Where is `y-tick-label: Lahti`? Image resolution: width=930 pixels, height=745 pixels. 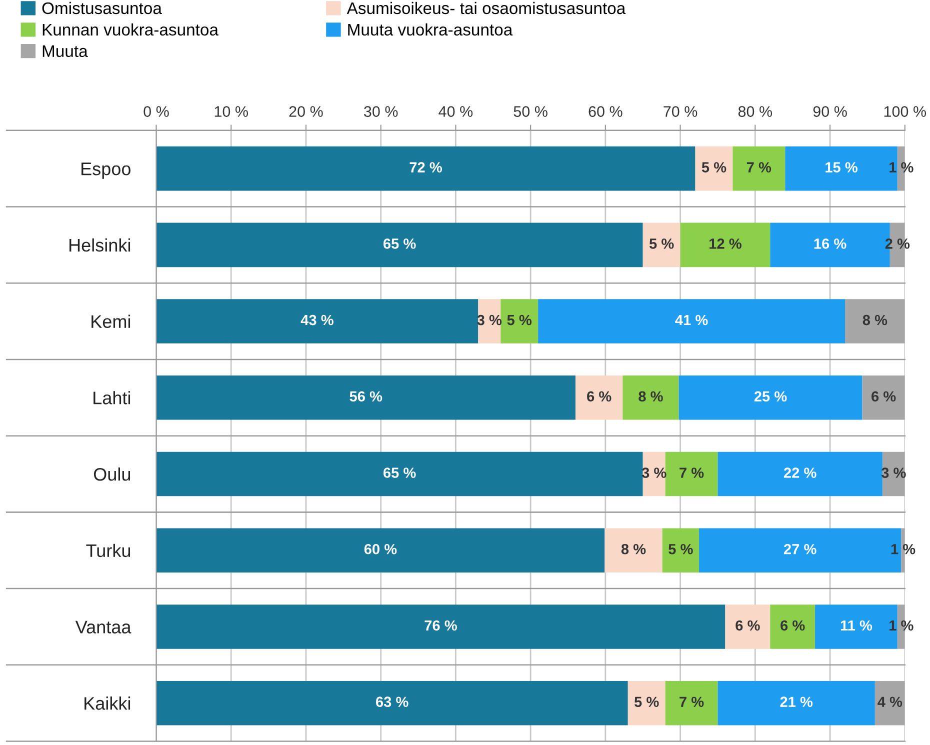
y-tick-label: Lahti is located at coordinates (112, 397).